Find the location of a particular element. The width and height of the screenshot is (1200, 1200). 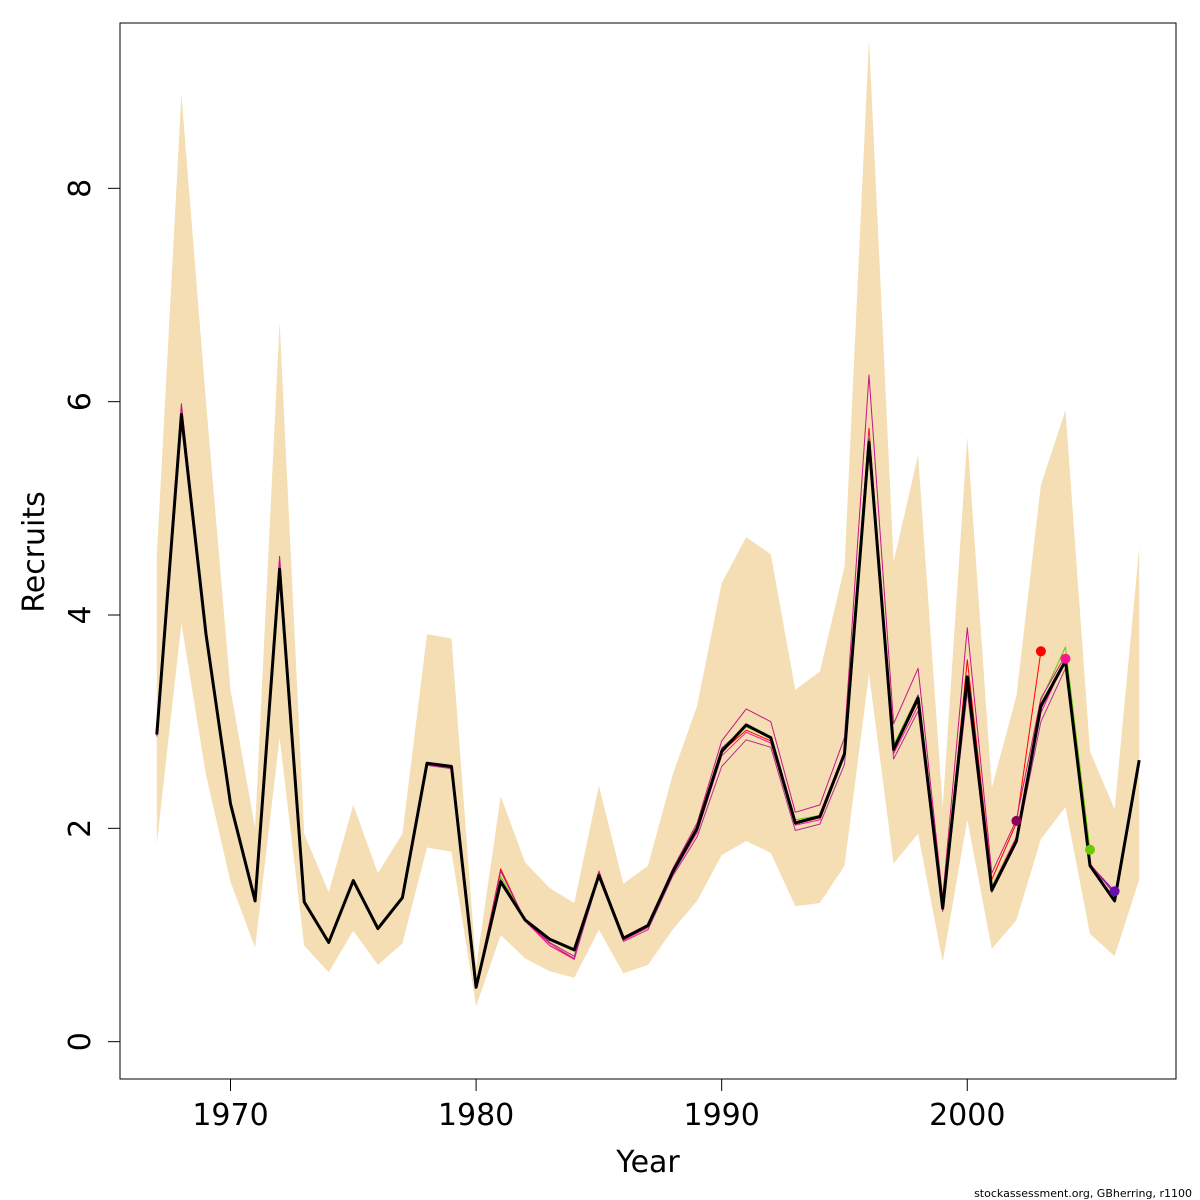

endpoint-retro-purple-end is located at coordinates (1114, 891).